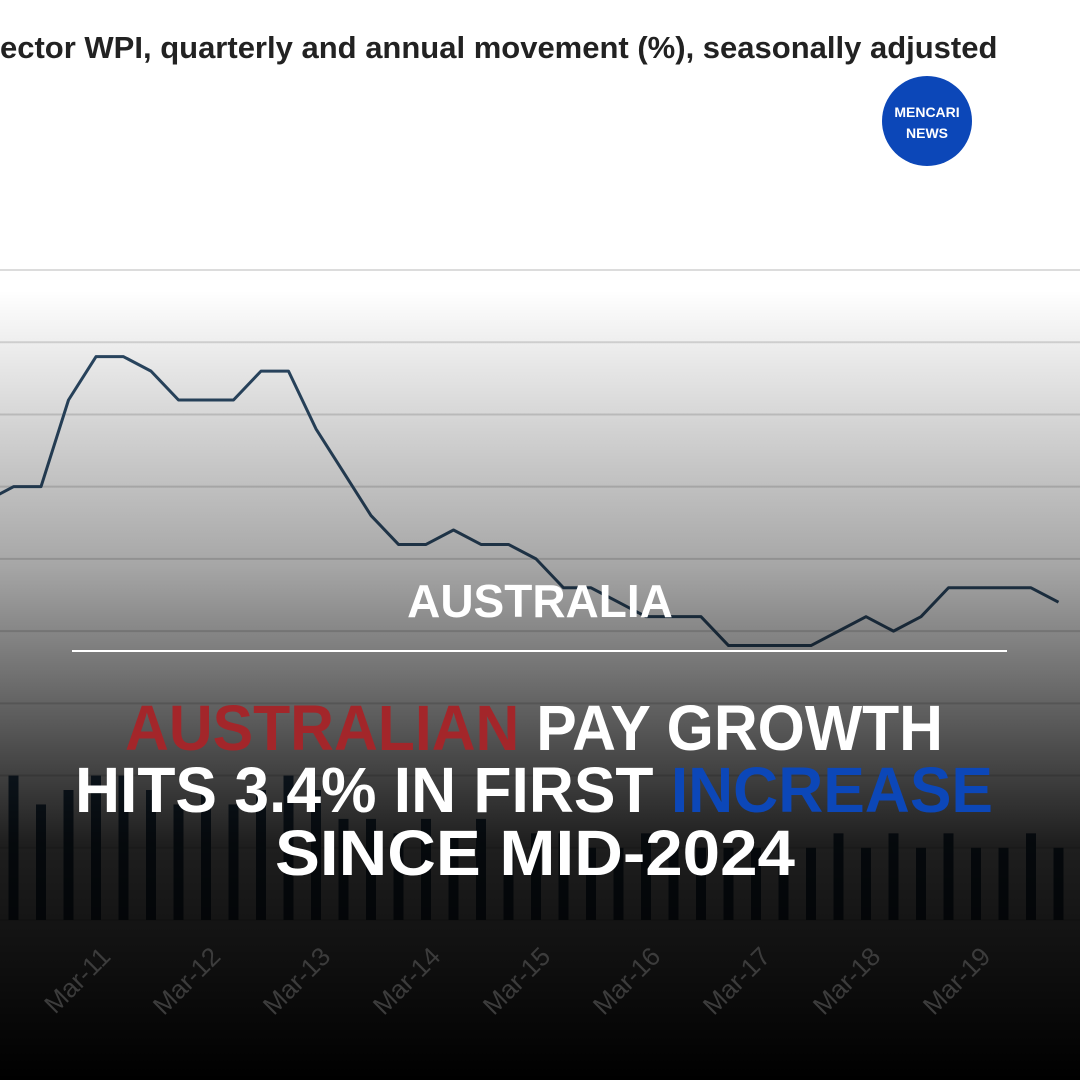 The image size is (1080, 1080). I want to click on headline-line: AUSTRALIAN PAY GROWTH, so click(534, 728).